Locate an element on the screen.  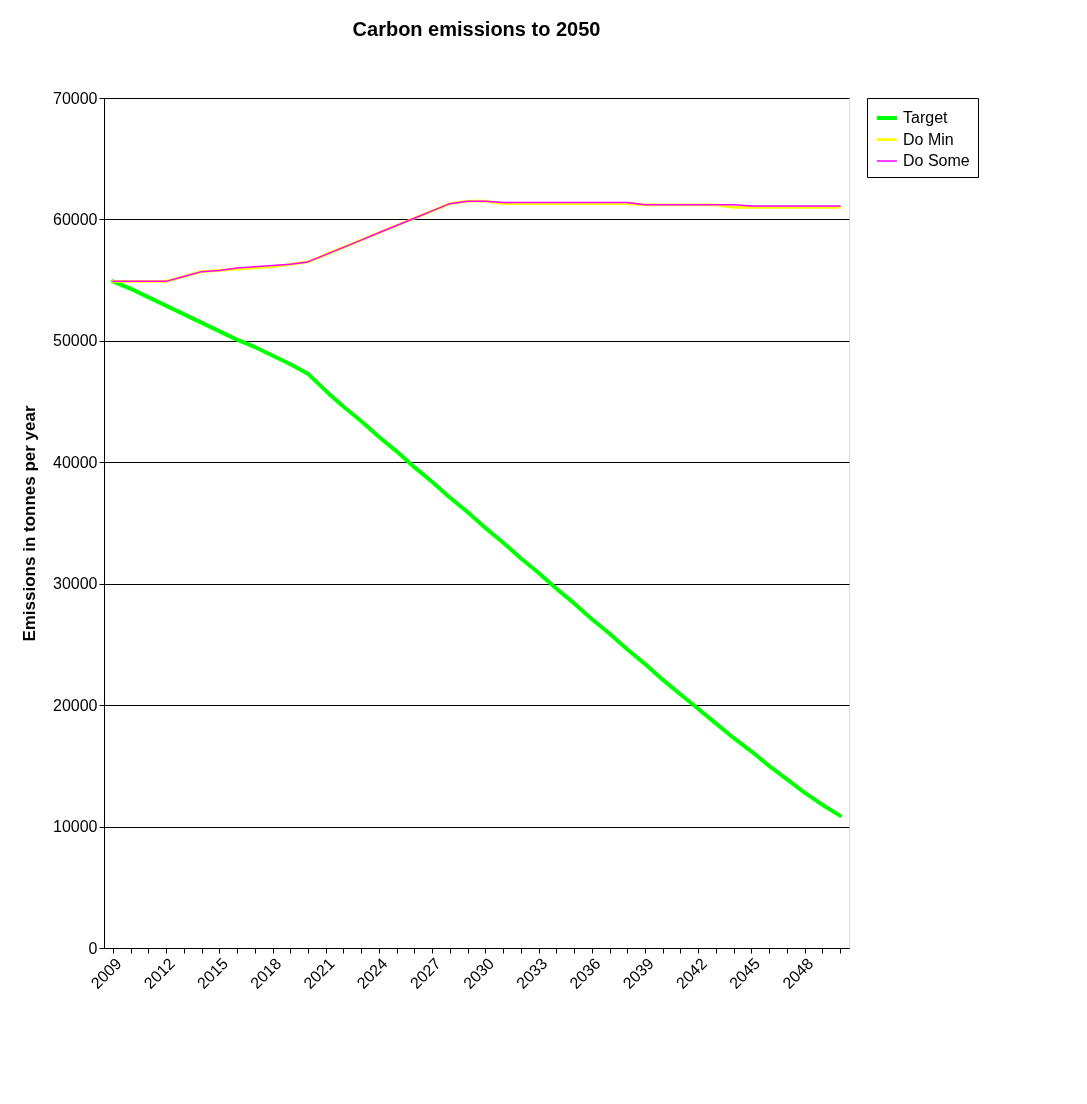
chart-title: Carbon emissions to 2050 is located at coordinates (476, 29).